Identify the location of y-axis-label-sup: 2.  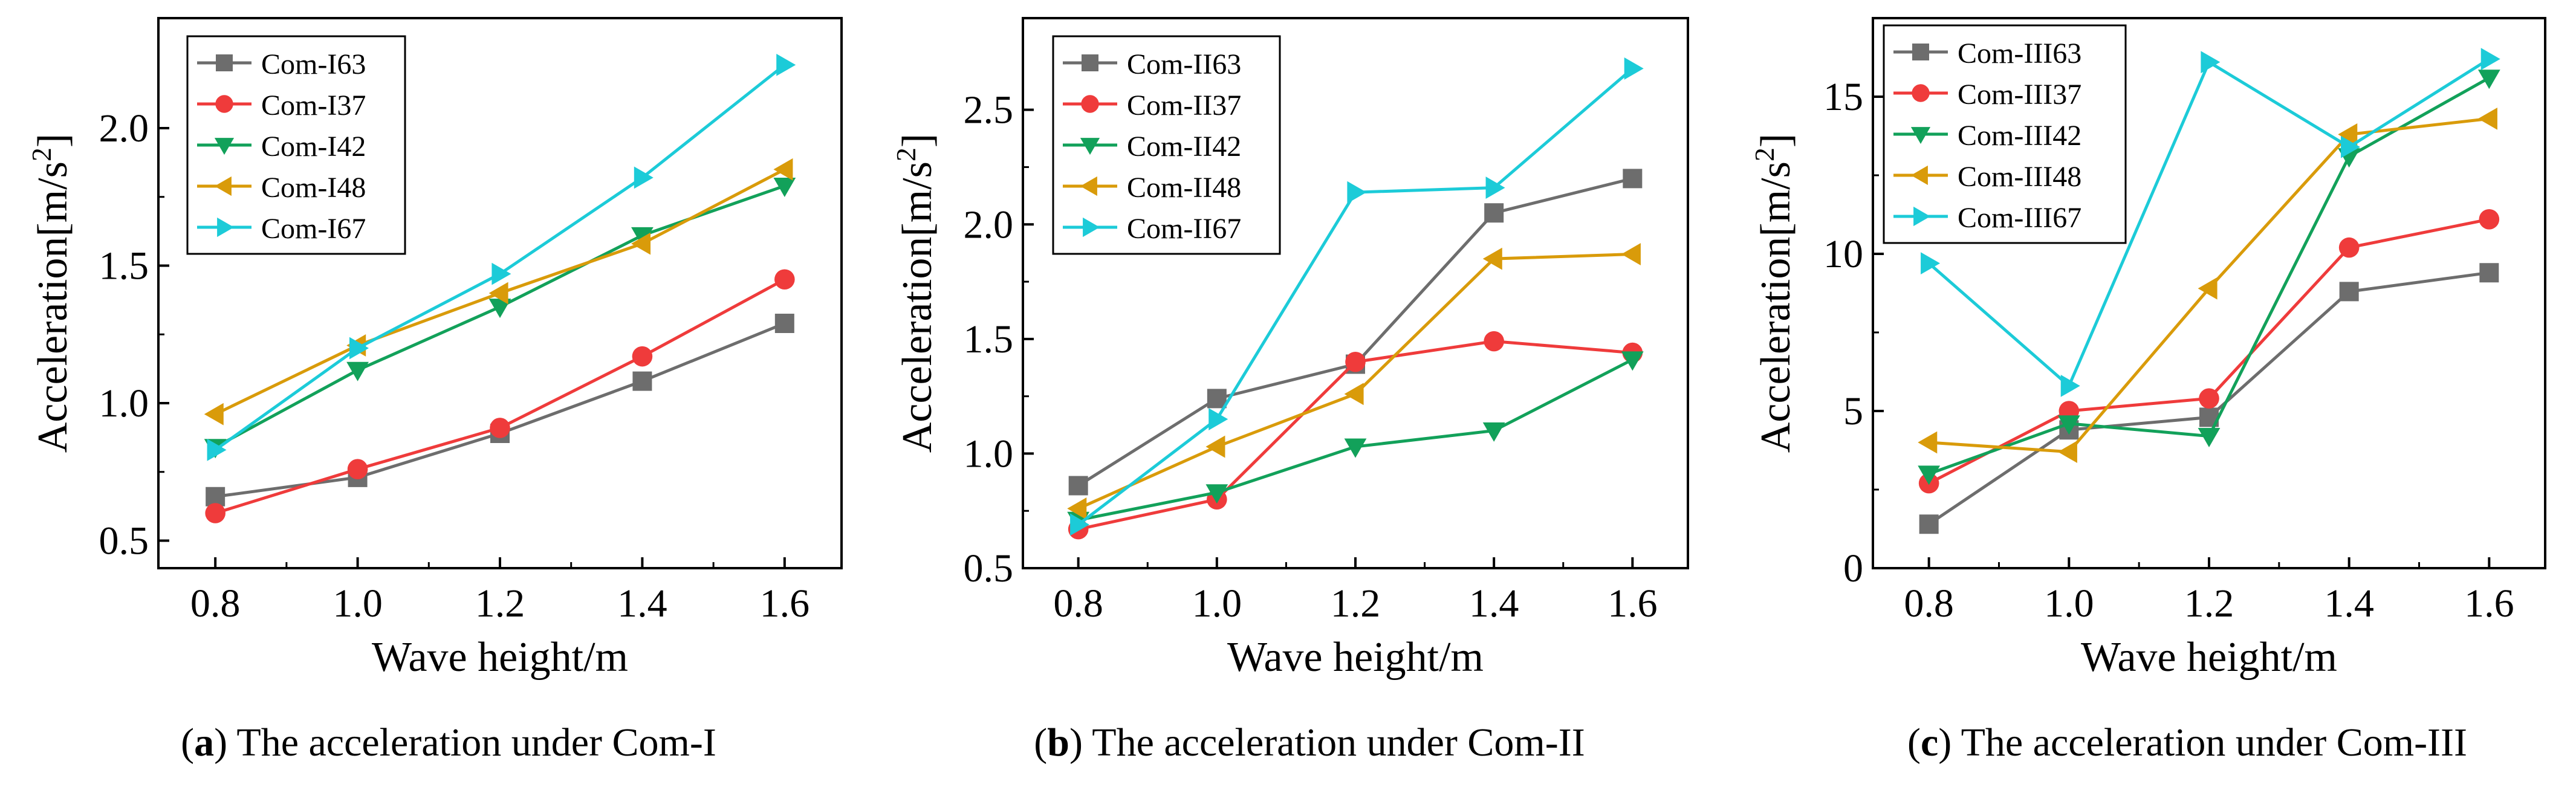
(906, 154).